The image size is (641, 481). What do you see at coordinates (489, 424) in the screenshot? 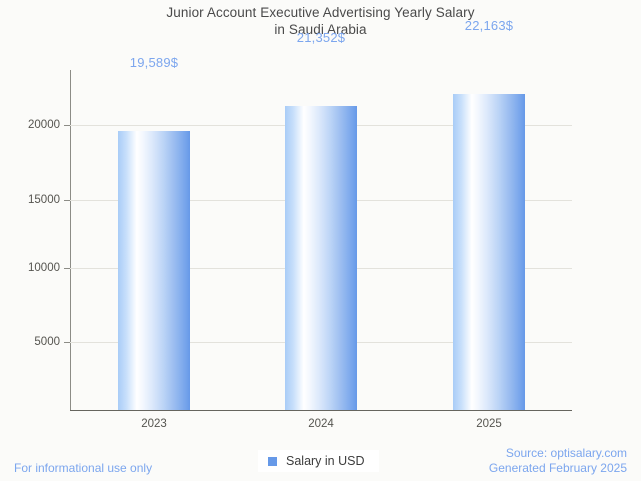
I see `x-tick-label-2025: 2025` at bounding box center [489, 424].